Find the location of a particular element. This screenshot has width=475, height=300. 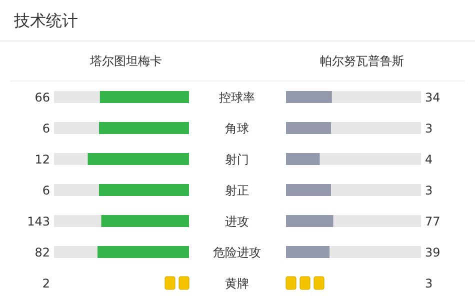

category-label: 进攻 is located at coordinates (237, 221).